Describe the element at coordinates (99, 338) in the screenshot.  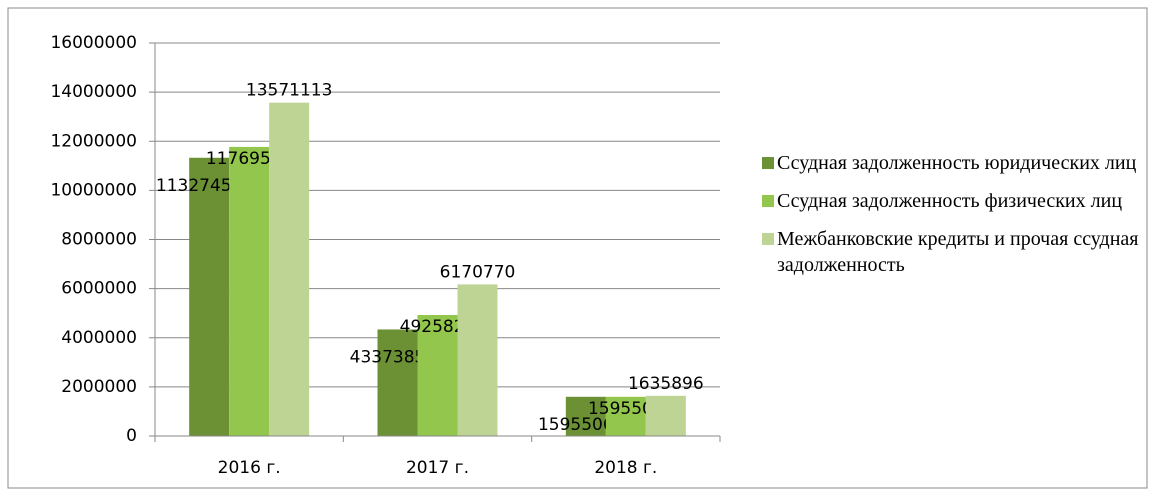
I see `y-tick-label: 4000000` at that location.